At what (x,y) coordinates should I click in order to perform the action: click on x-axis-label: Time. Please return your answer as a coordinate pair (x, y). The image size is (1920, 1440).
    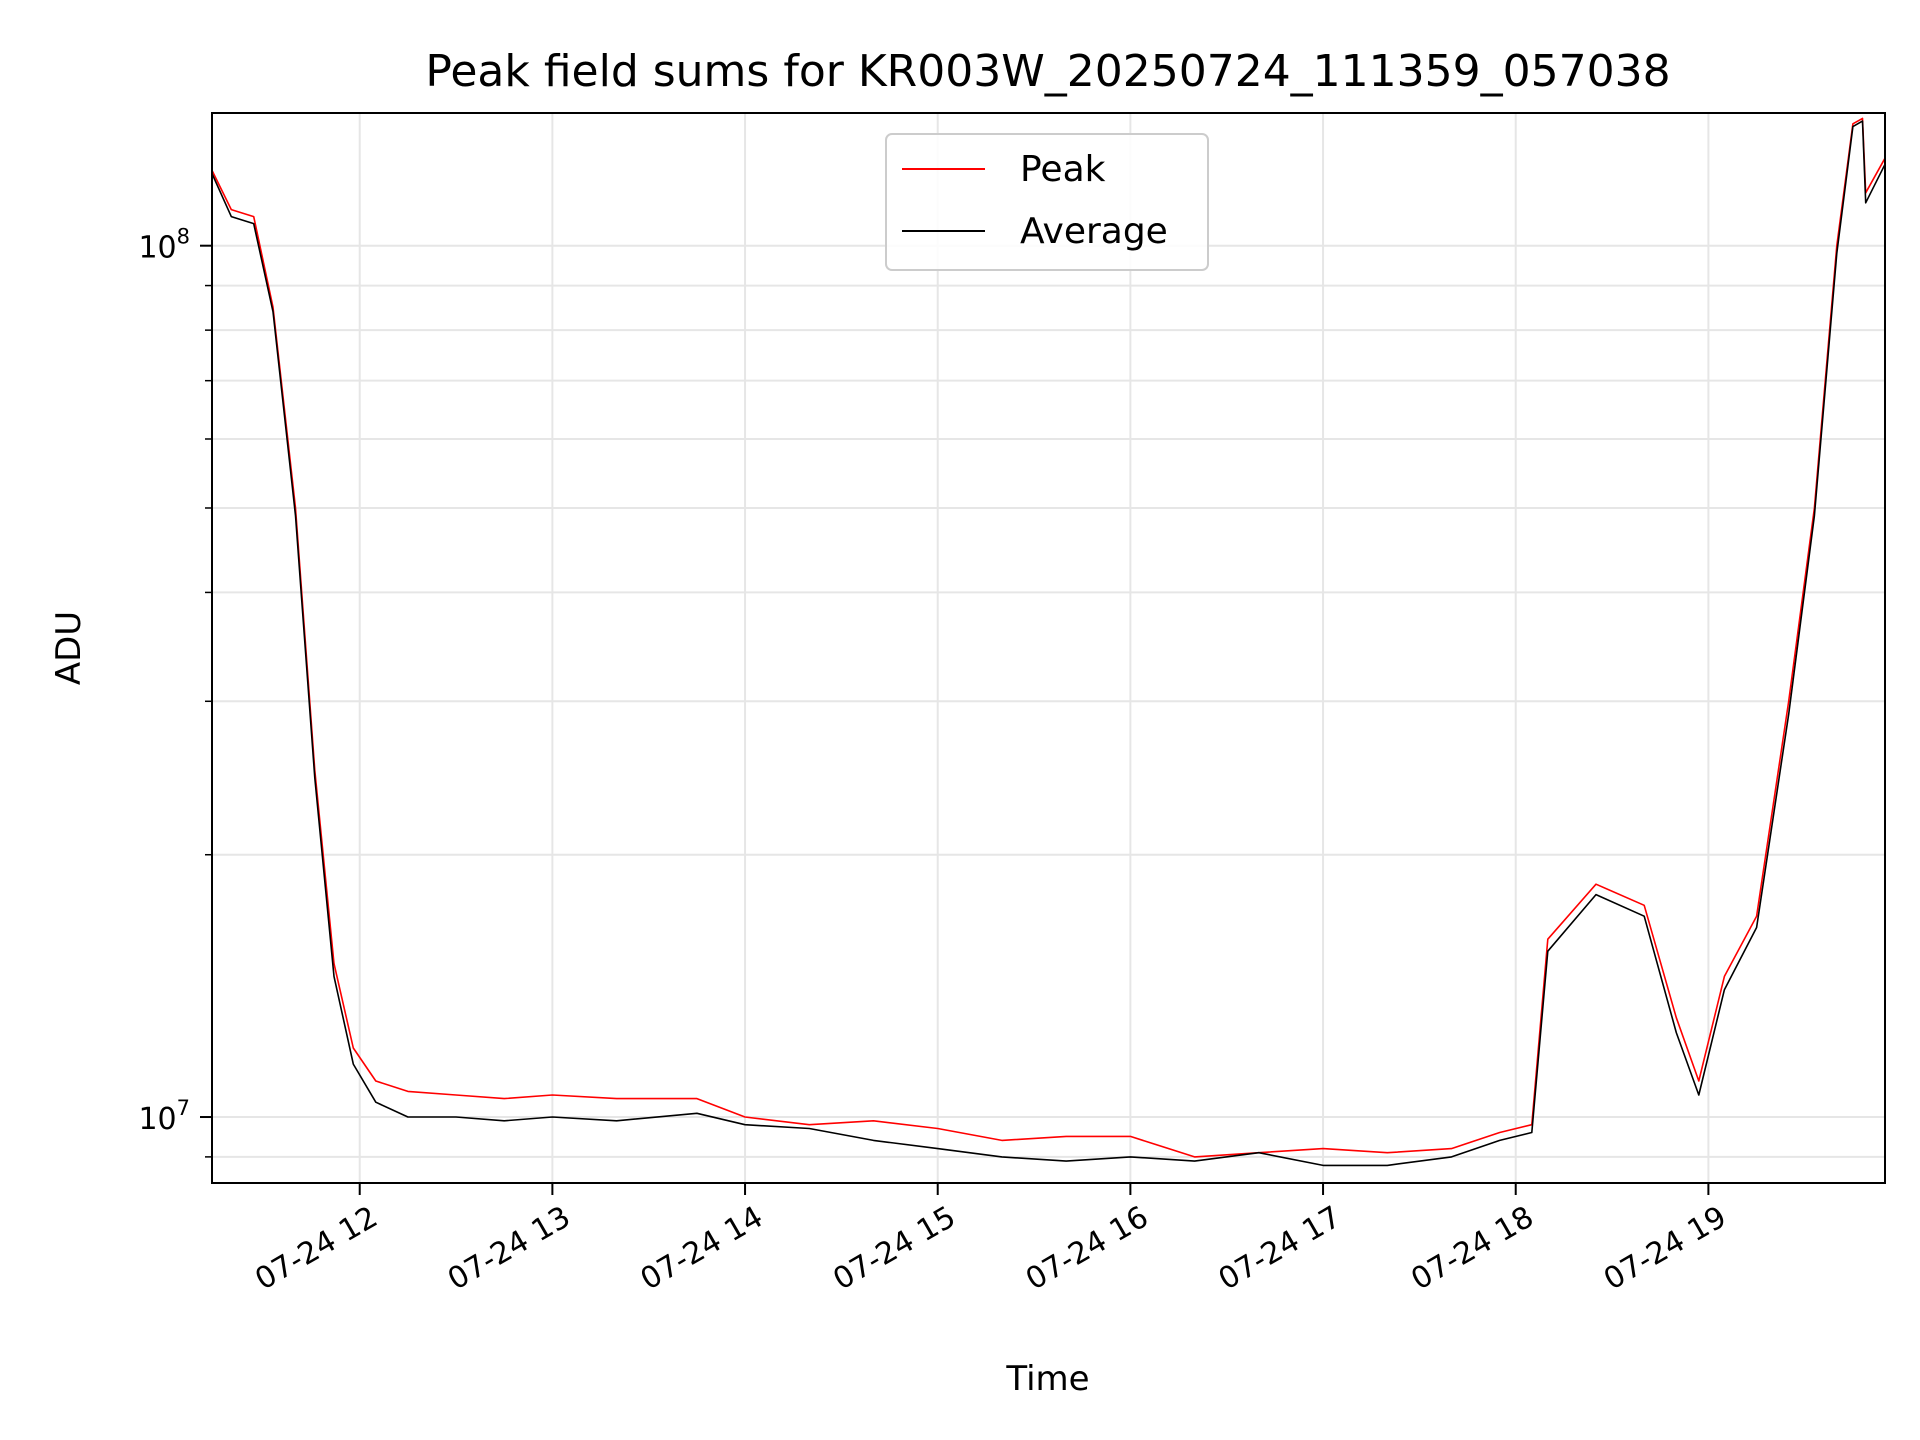
    Looking at the image, I should click on (1047, 1379).